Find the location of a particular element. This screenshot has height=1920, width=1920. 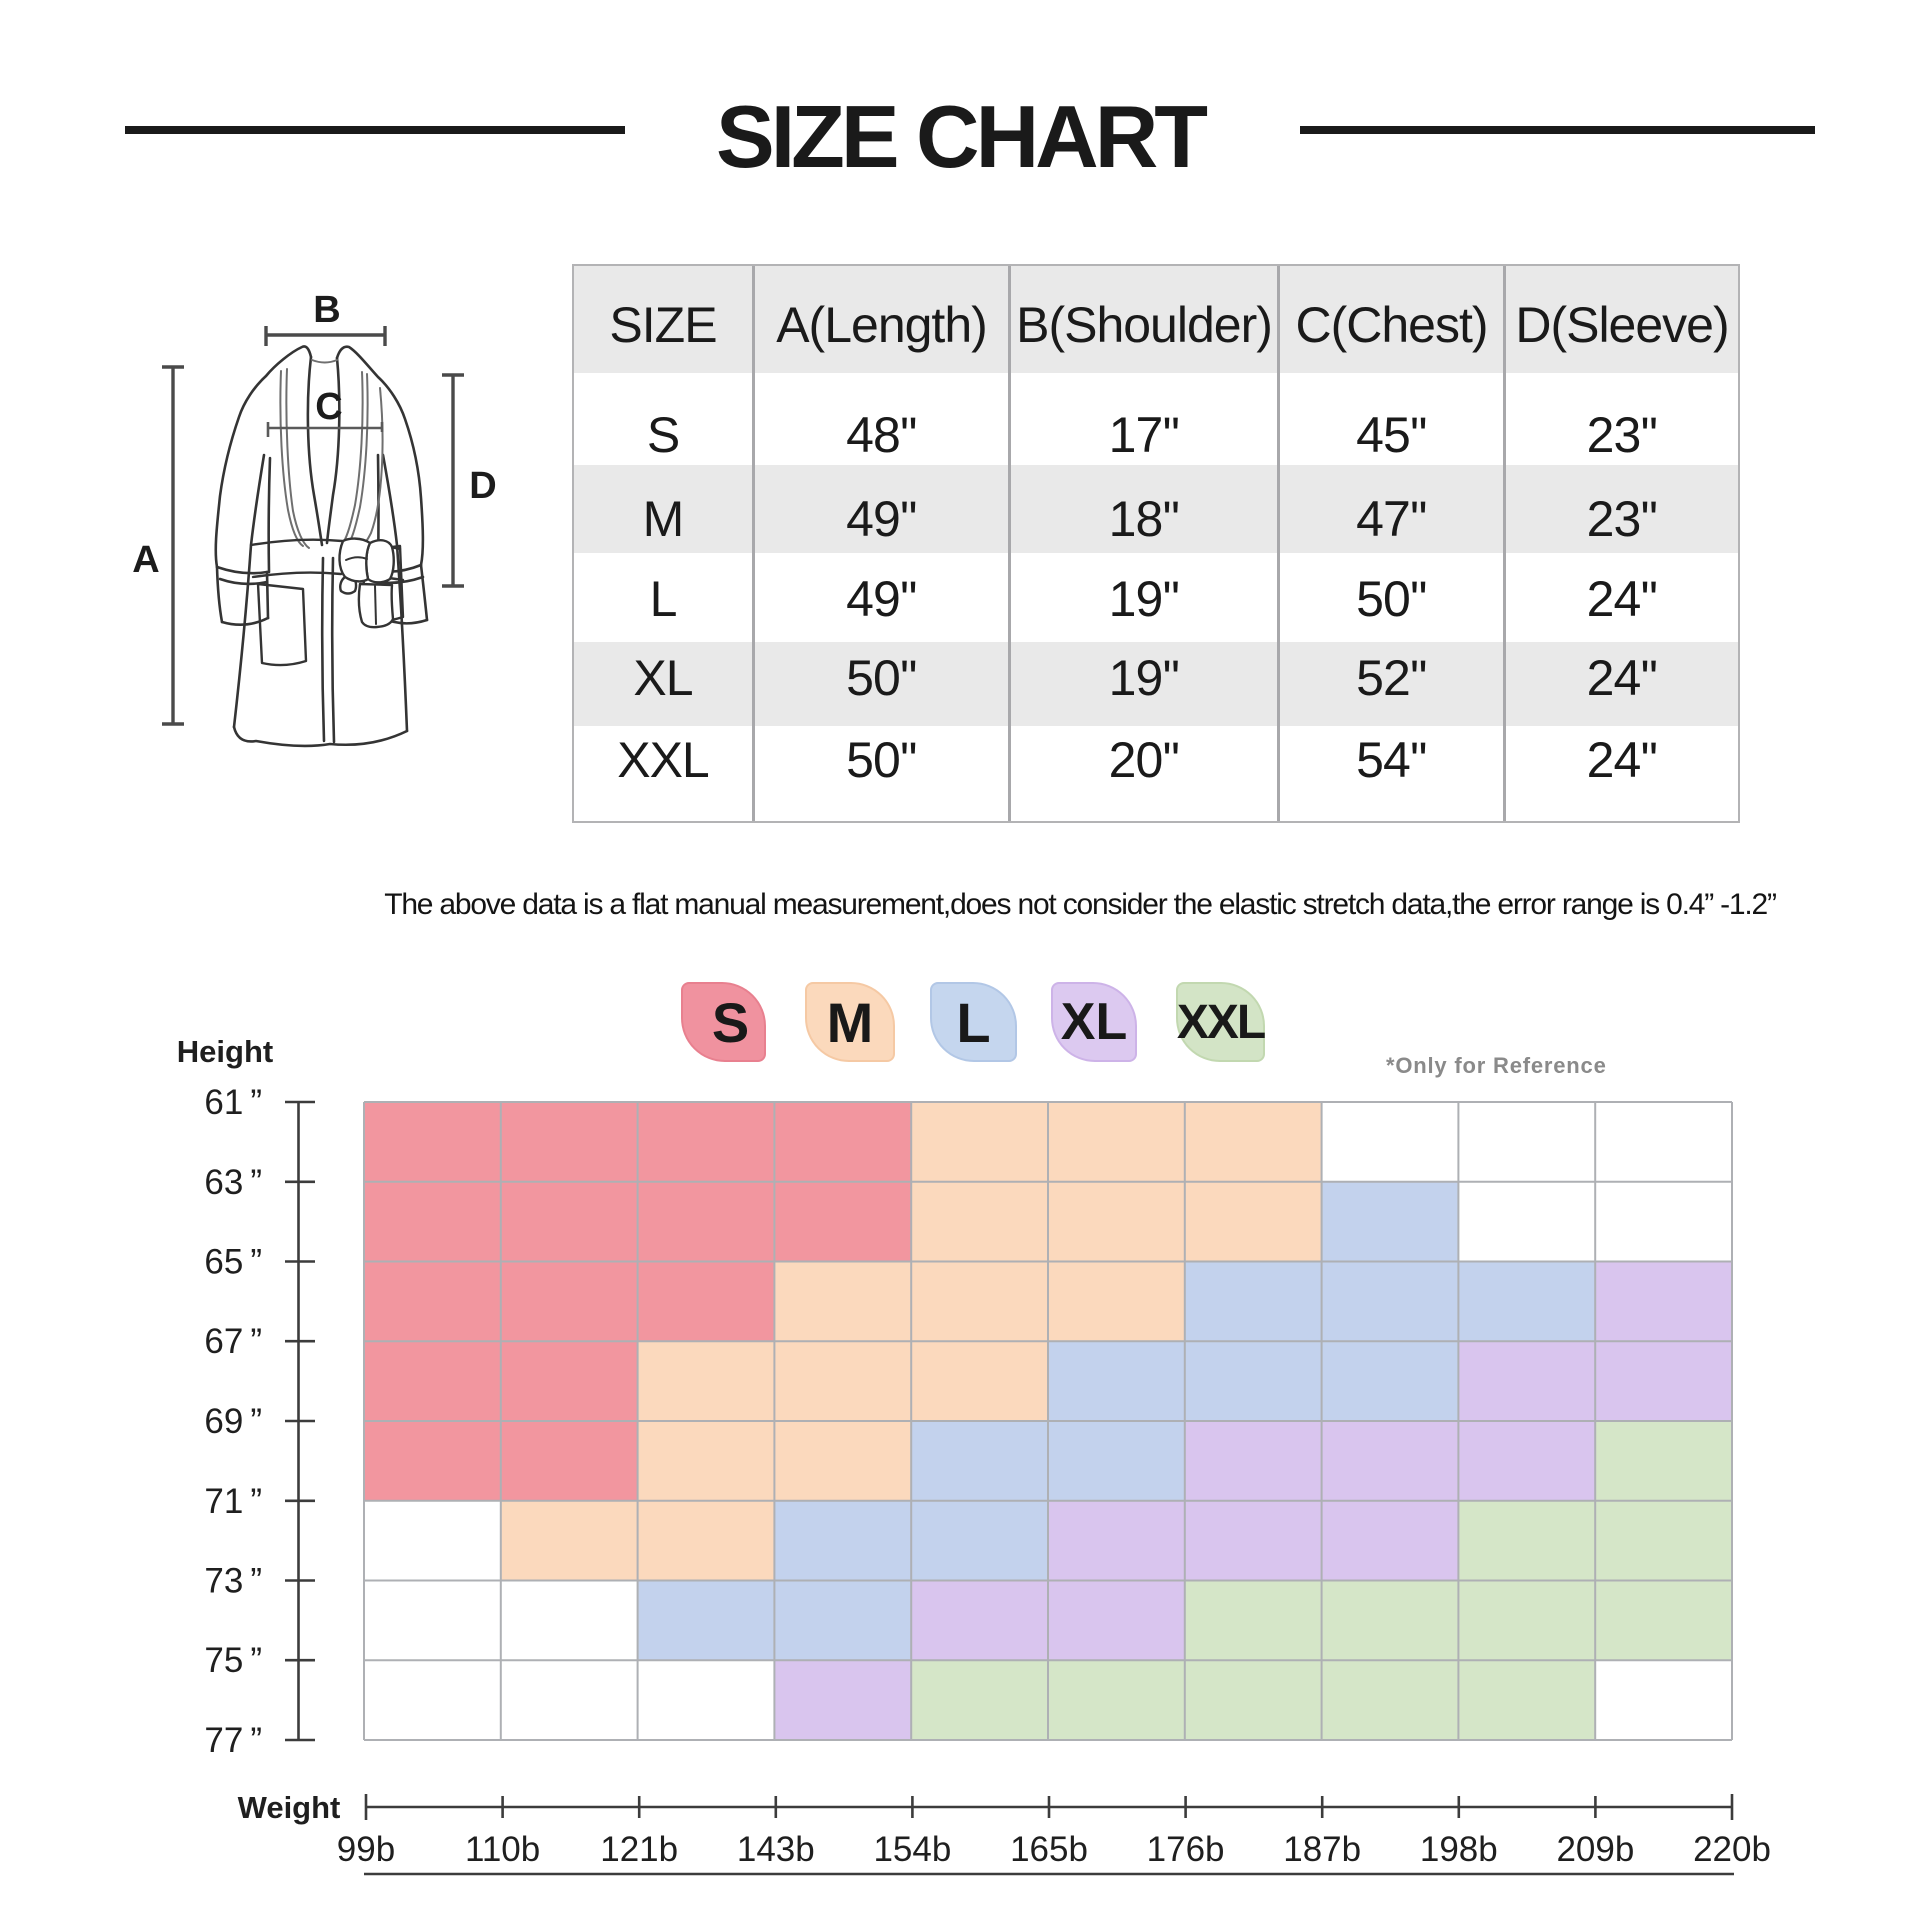

svg-text: A is located at coordinates (145, 560).